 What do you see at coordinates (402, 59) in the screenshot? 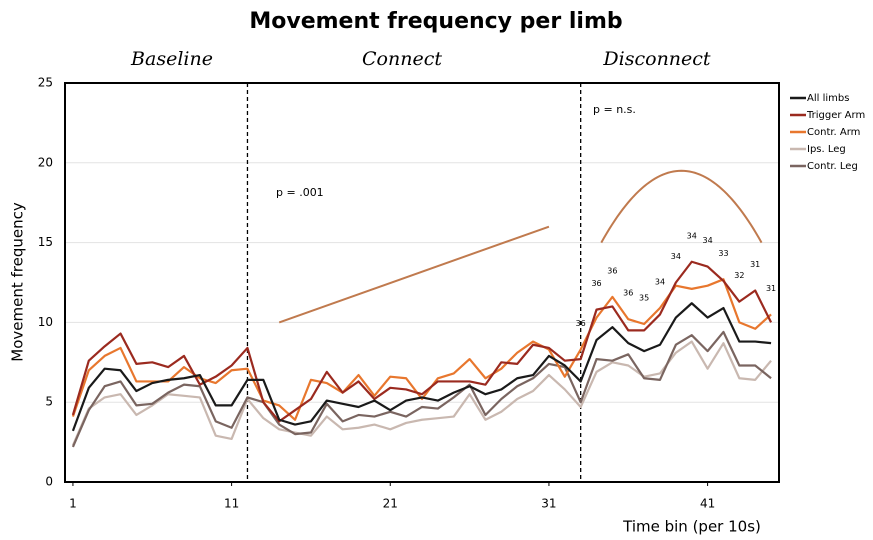
I see `phase-label: Connect` at bounding box center [402, 59].